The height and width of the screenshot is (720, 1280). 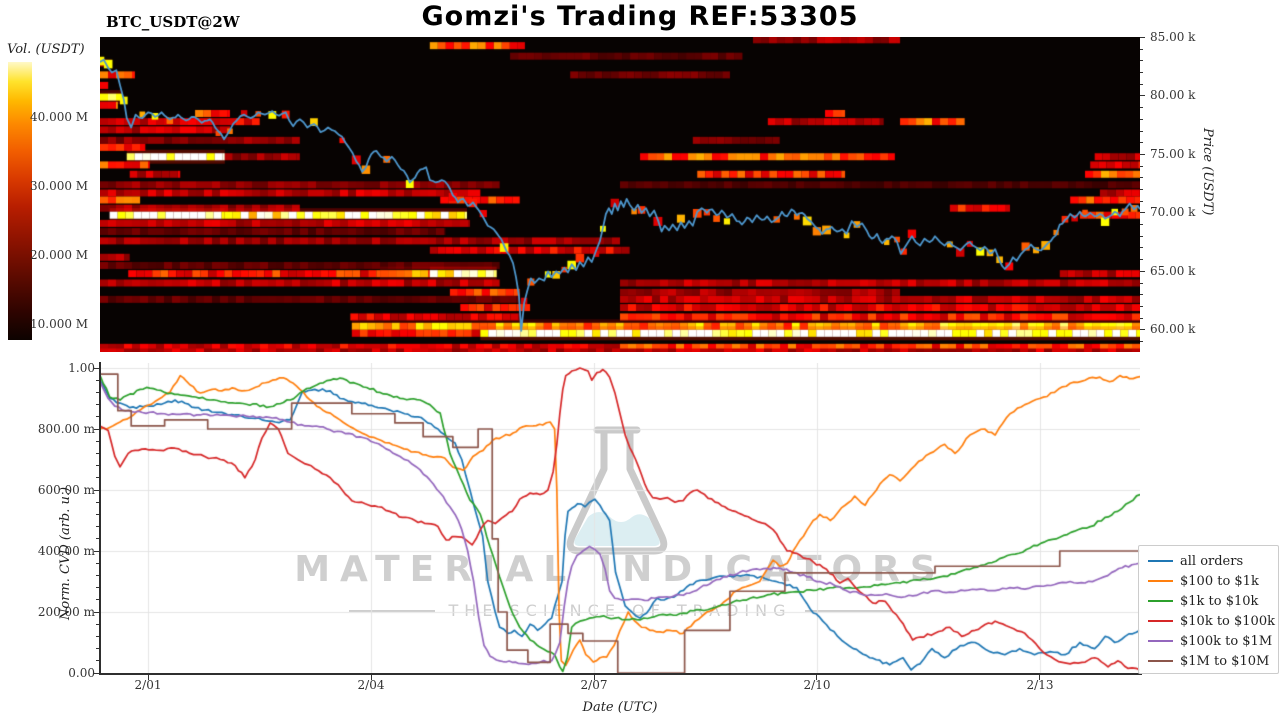 I want to click on legend-item: $10k to $100k, so click(x=1213, y=621).